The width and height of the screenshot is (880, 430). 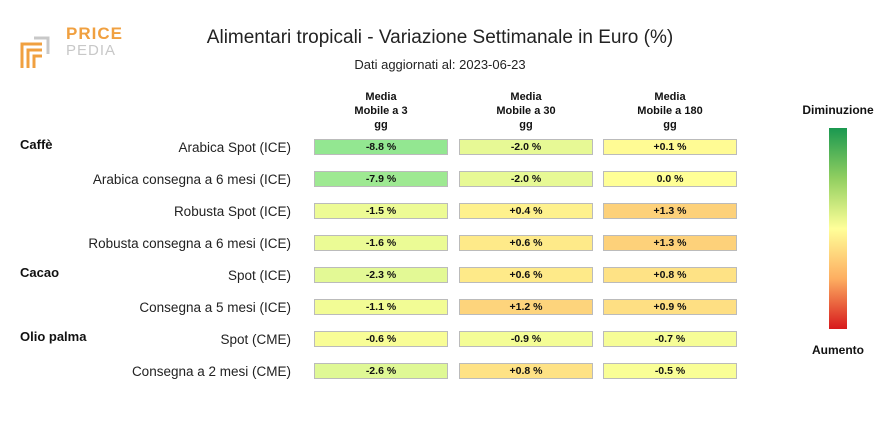 What do you see at coordinates (381, 147) in the screenshot?
I see `value-cell: -8.8 %` at bounding box center [381, 147].